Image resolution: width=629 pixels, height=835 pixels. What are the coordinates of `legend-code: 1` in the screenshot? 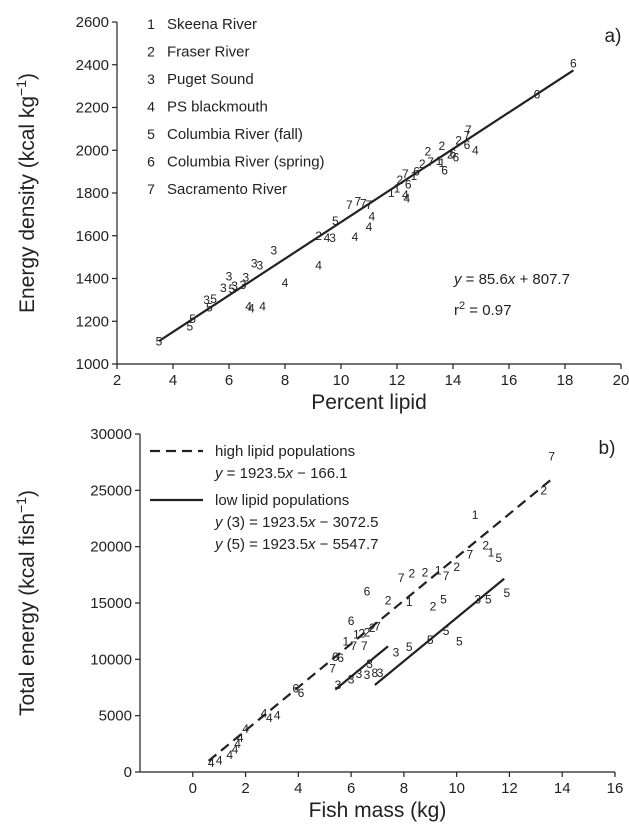 It's located at (151, 24).